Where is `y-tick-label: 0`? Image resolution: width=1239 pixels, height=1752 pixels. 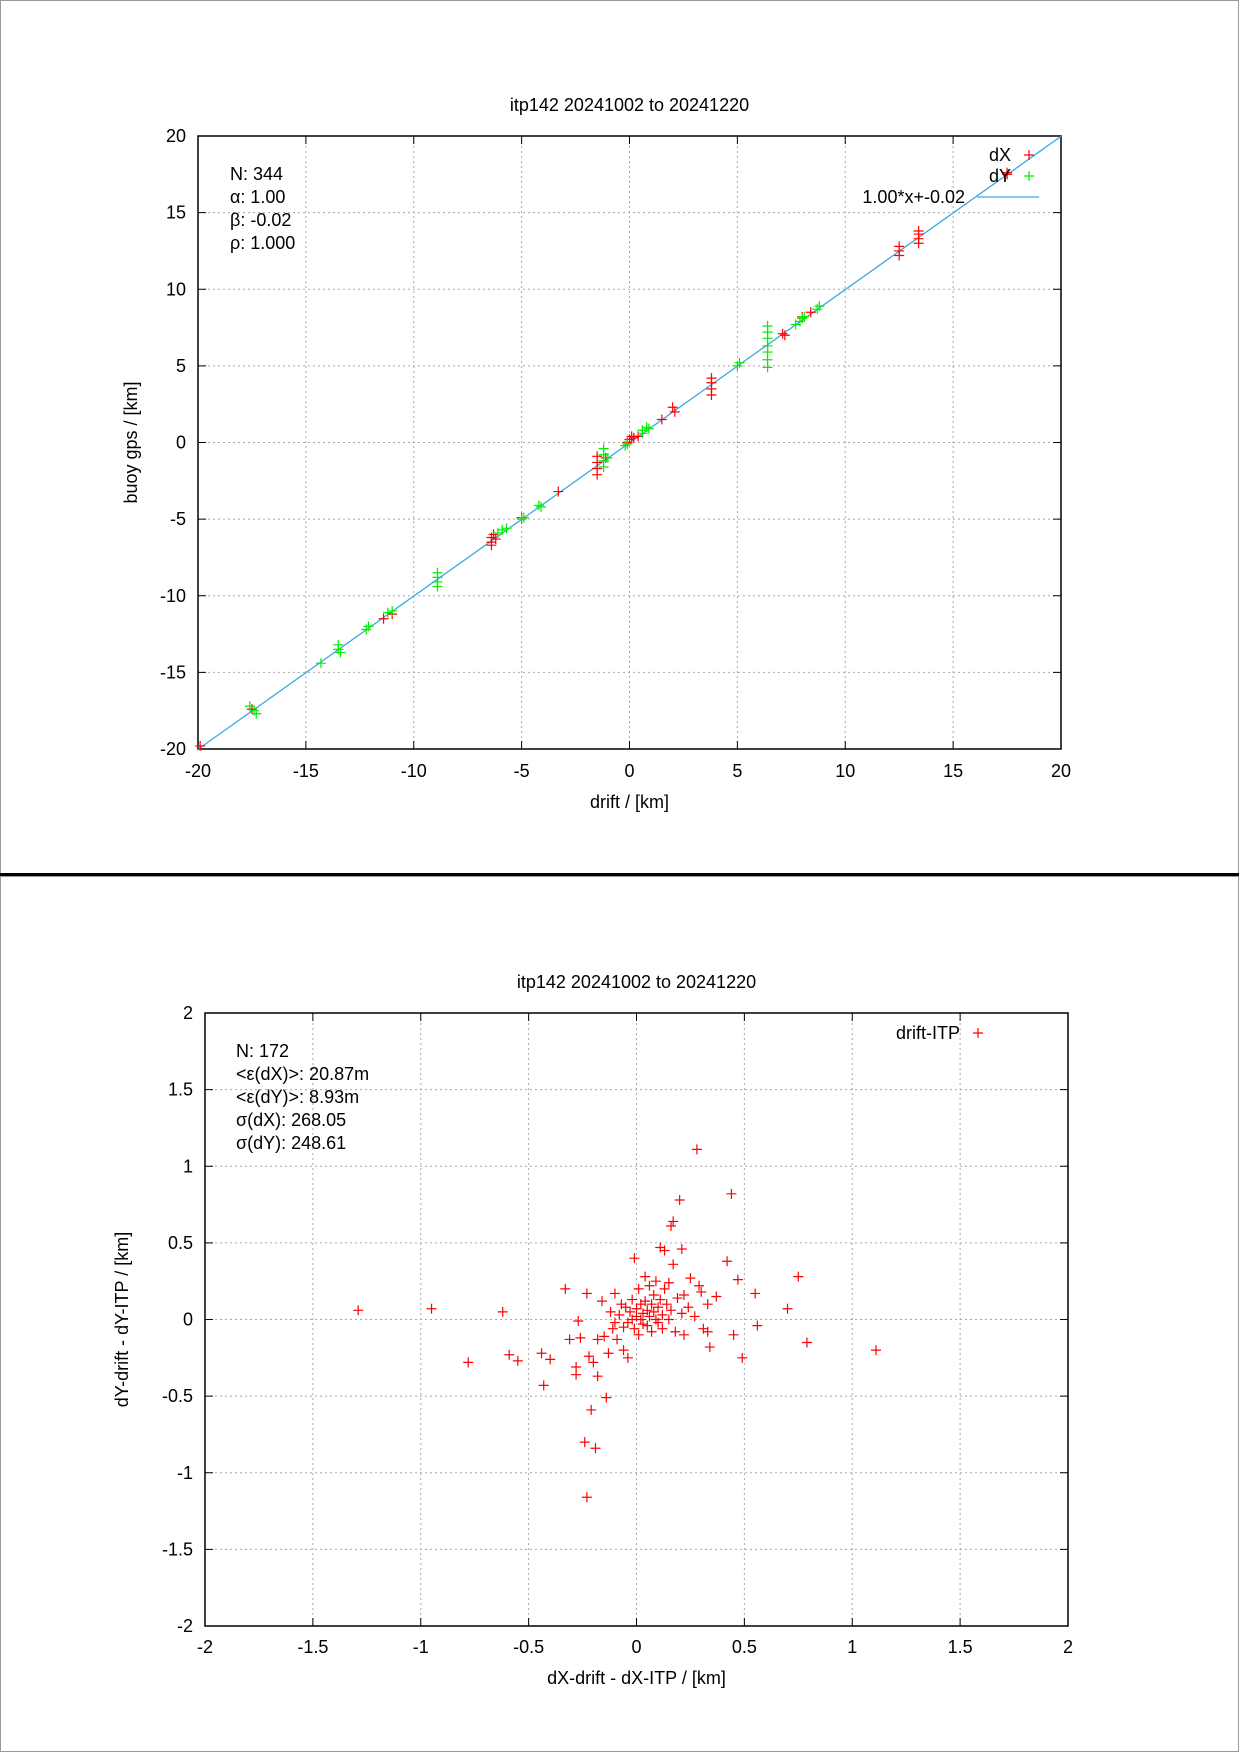 y-tick-label: 0 is located at coordinates (181, 443).